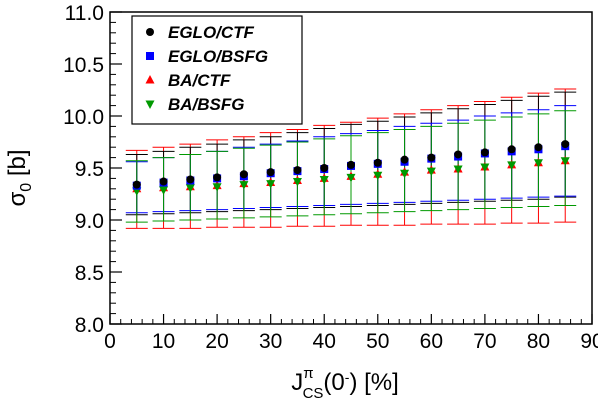  I want to click on legend-items: EGLO/CTF EGLO/BSFG BA/CTF BA/BSFG, so click(206, 68).